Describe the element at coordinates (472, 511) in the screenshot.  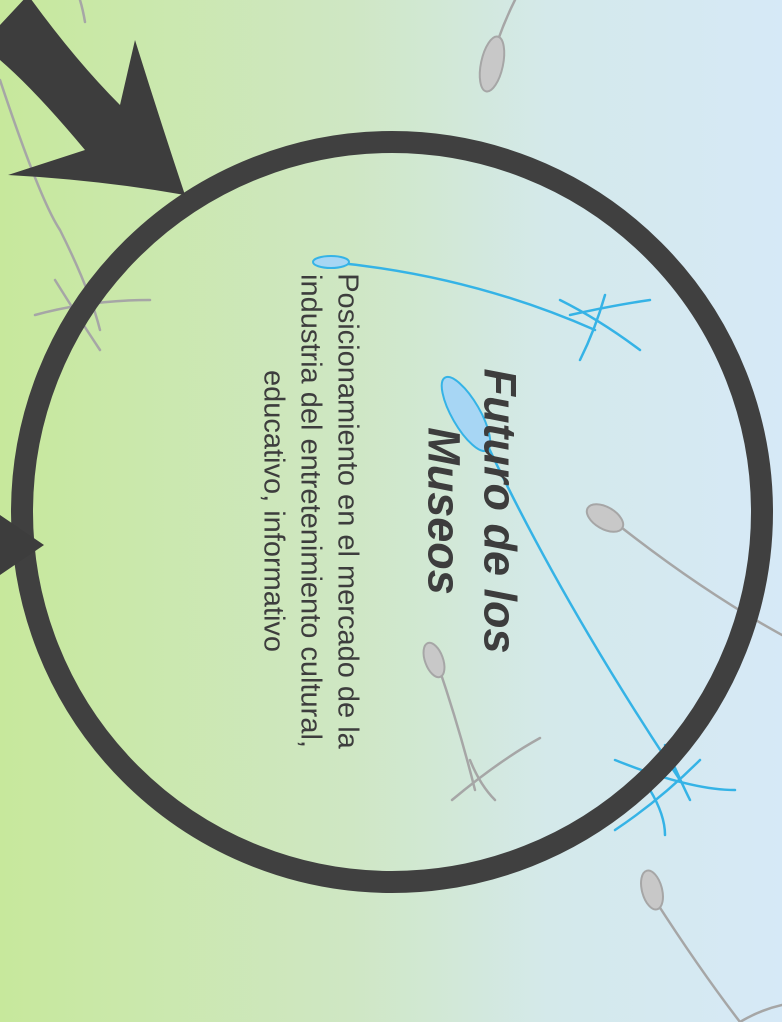
I see `diagram-title: Futuro de los Museos` at that location.